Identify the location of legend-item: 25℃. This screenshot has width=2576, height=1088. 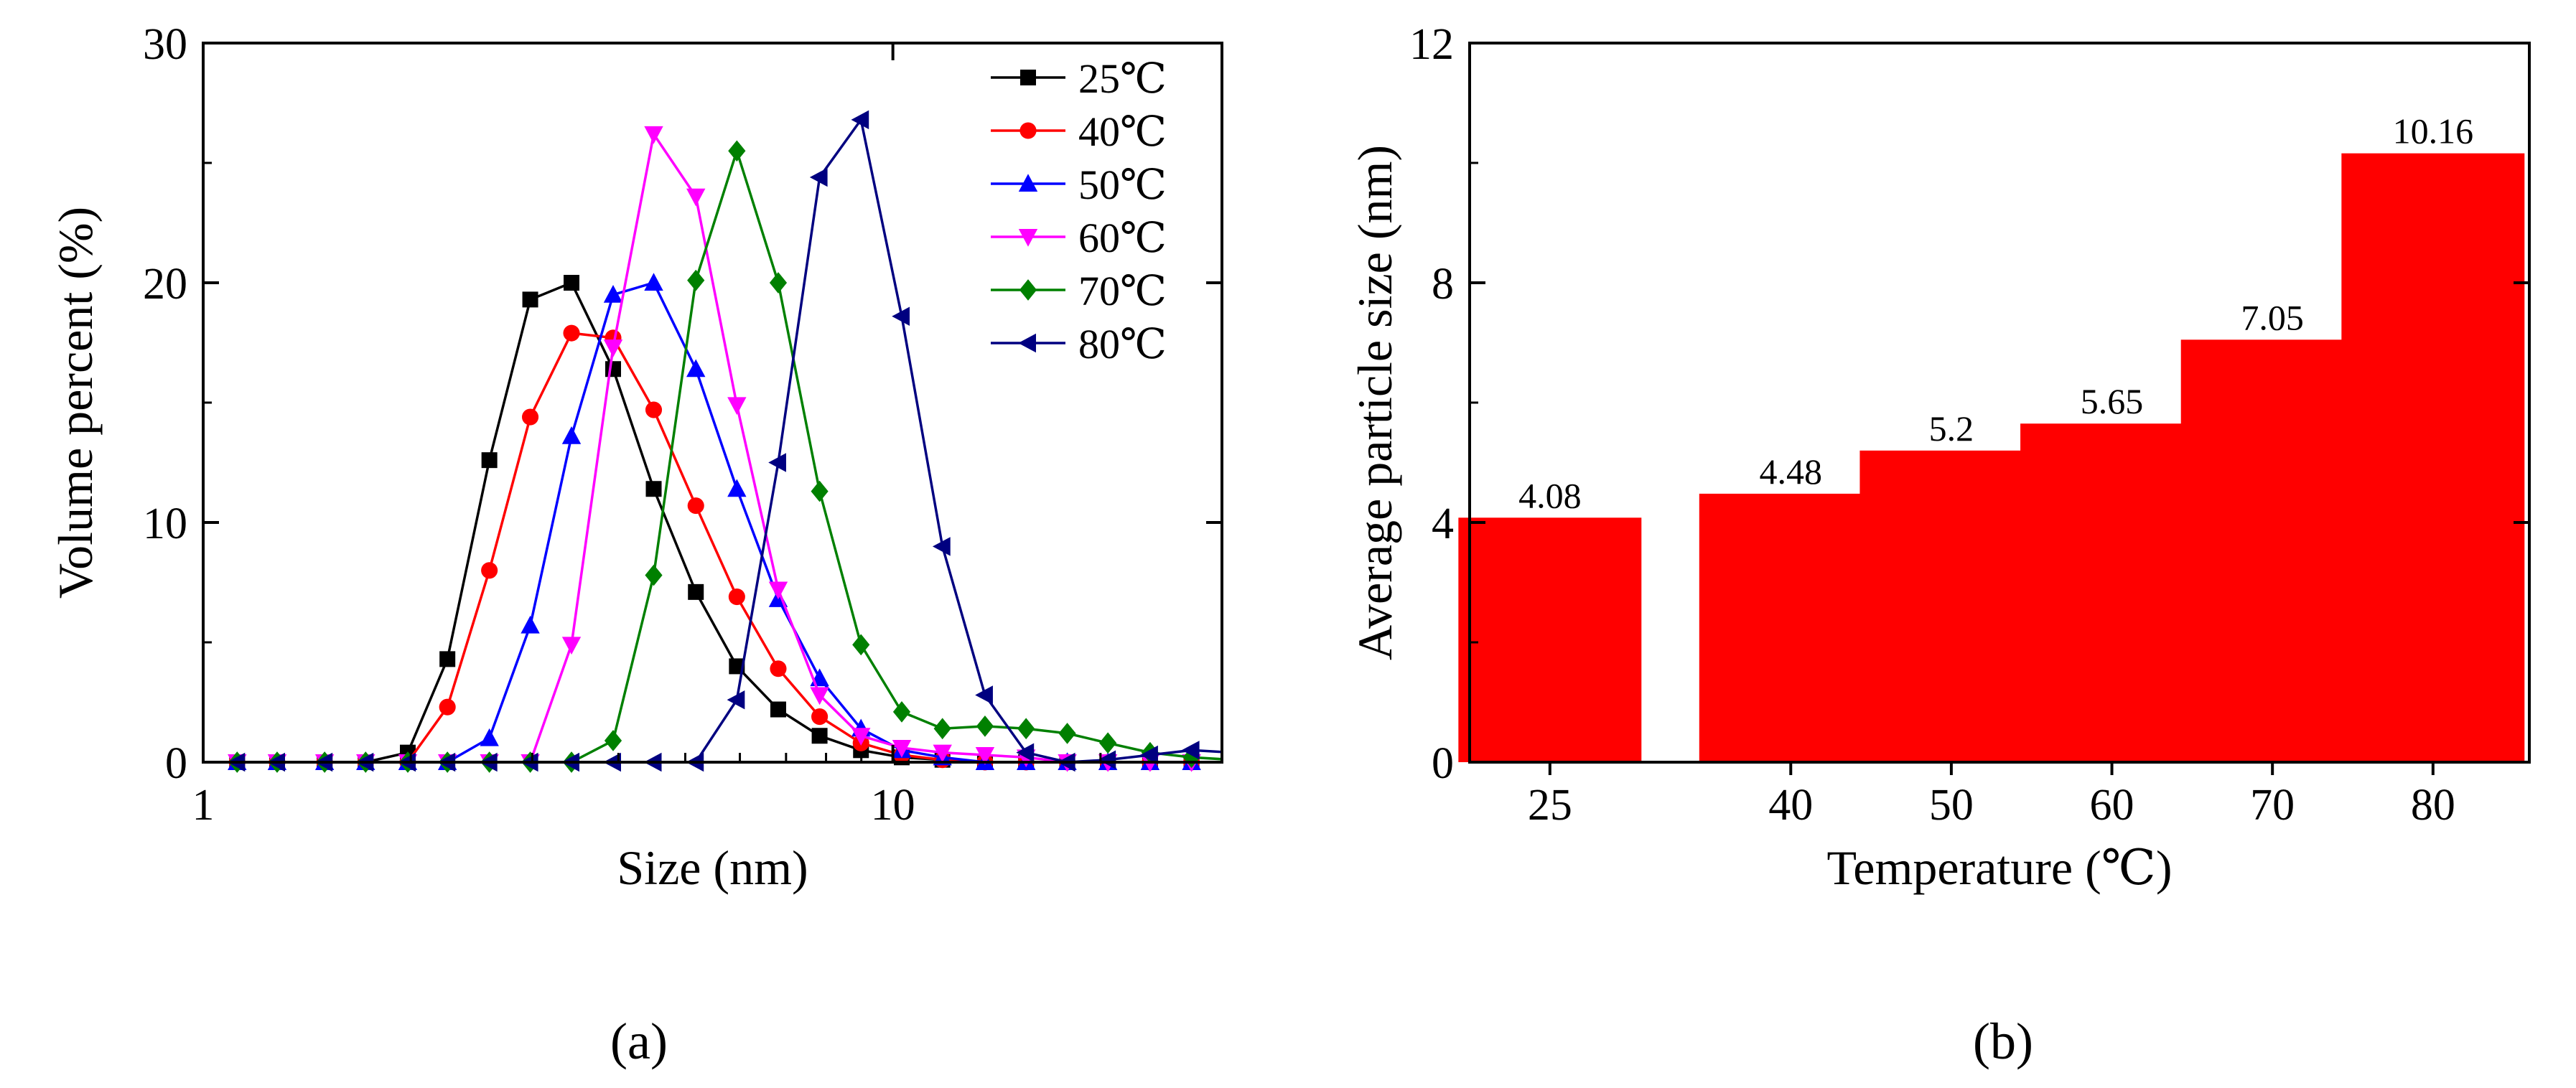
(1079, 78).